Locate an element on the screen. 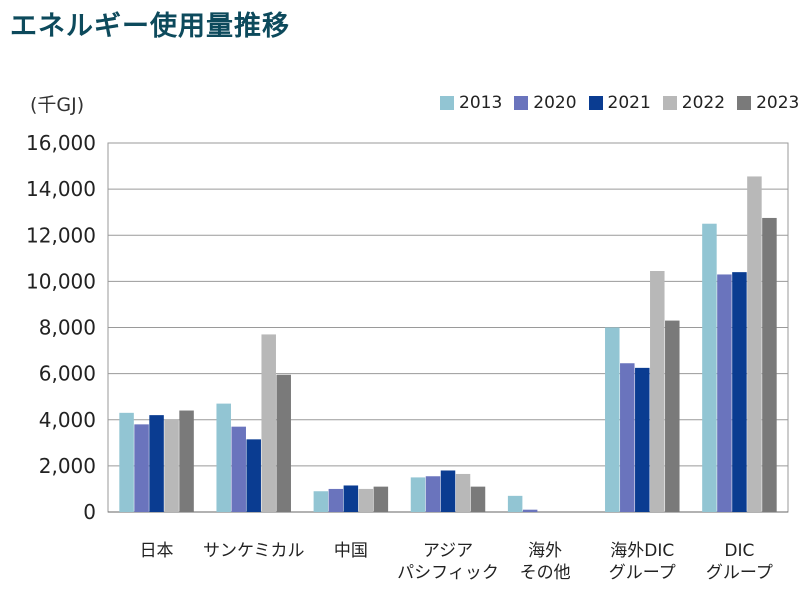  legend-item-2022: 2022 is located at coordinates (694, 103).